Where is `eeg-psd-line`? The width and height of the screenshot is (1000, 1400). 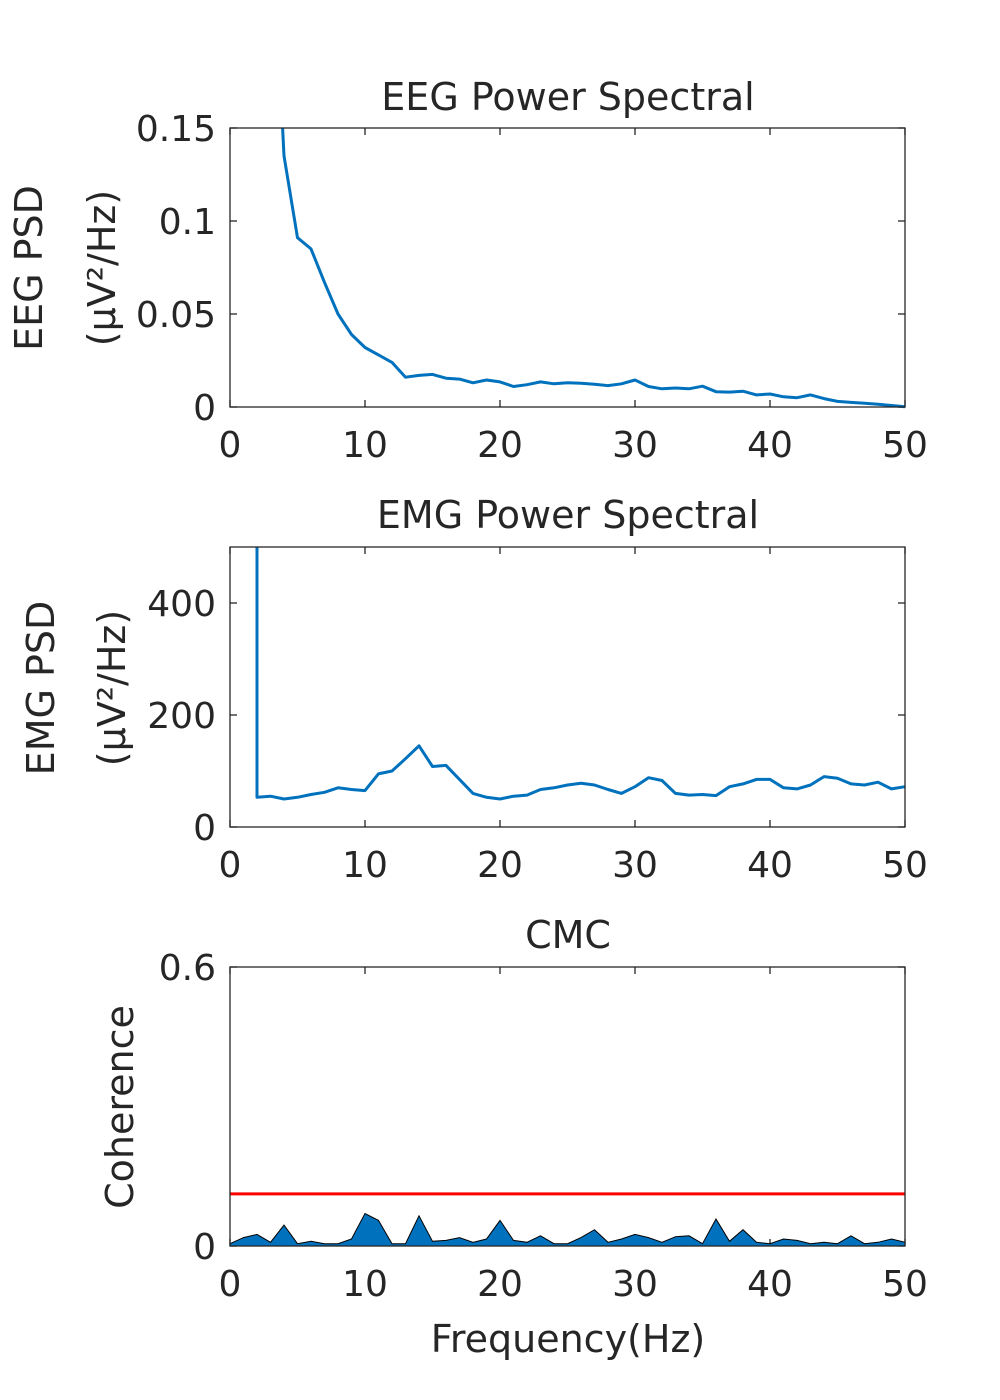
eeg-psd-line is located at coordinates (593, 268).